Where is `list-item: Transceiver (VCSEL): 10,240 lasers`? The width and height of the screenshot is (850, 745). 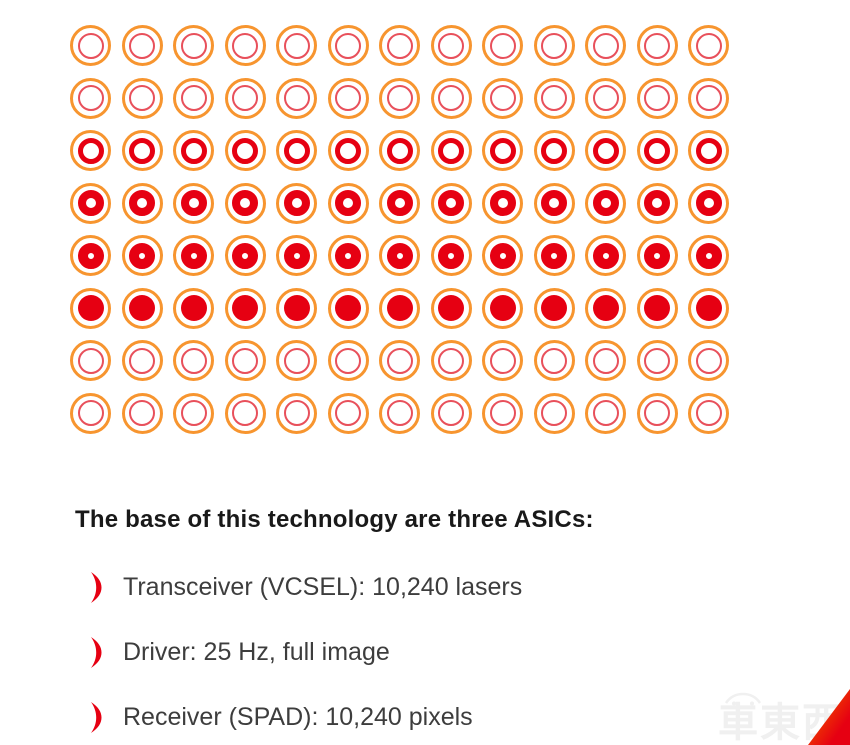
list-item: Transceiver (VCSEL): 10,240 lasers is located at coordinates (305, 587).